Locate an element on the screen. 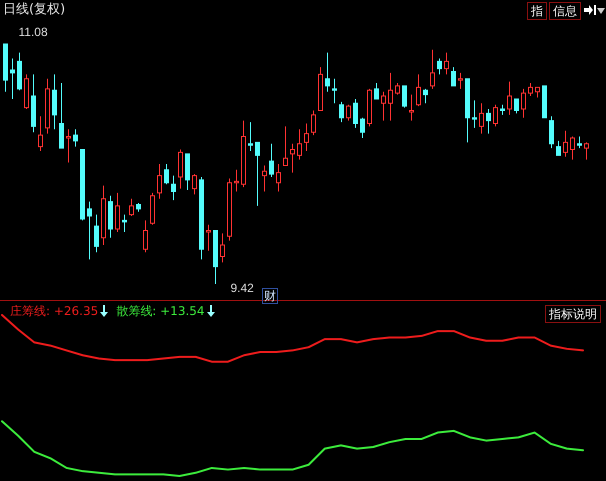 This screenshot has width=606, height=481. annotation: 9.42 is located at coordinates (242, 288).